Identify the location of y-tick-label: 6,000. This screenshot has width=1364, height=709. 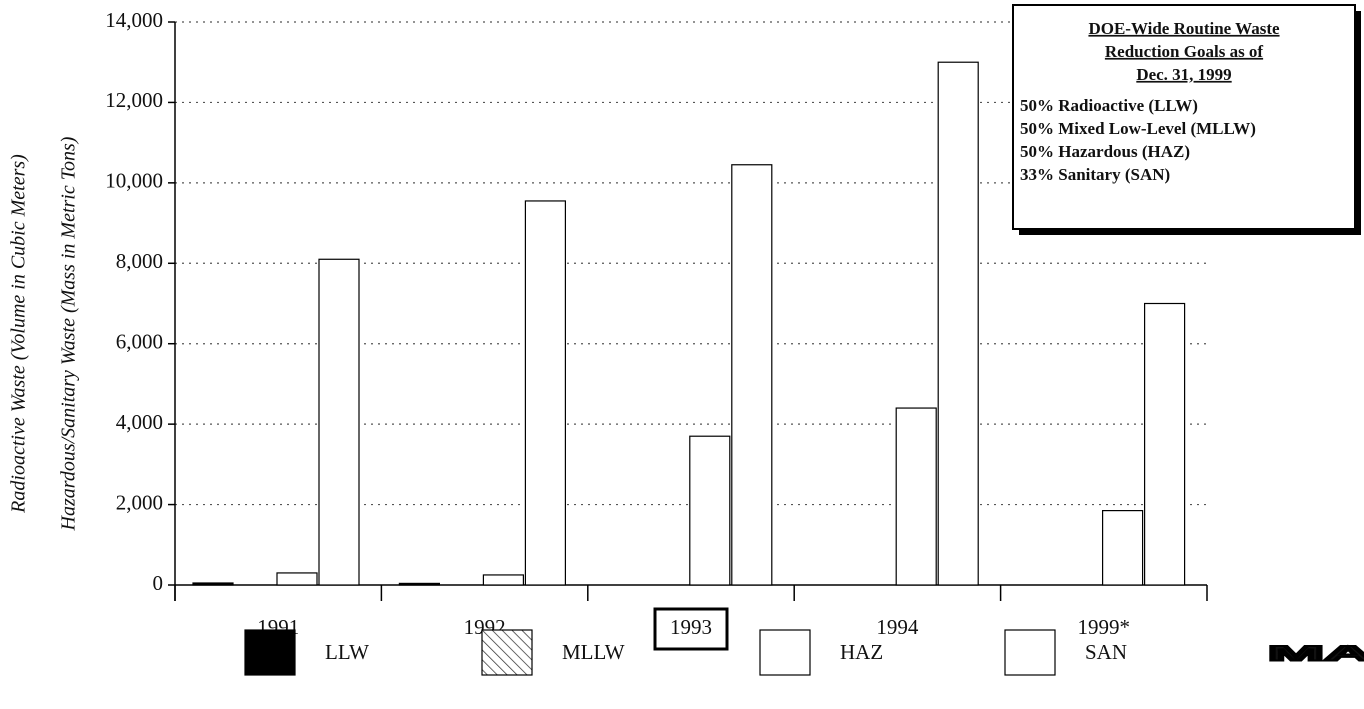
(139, 342).